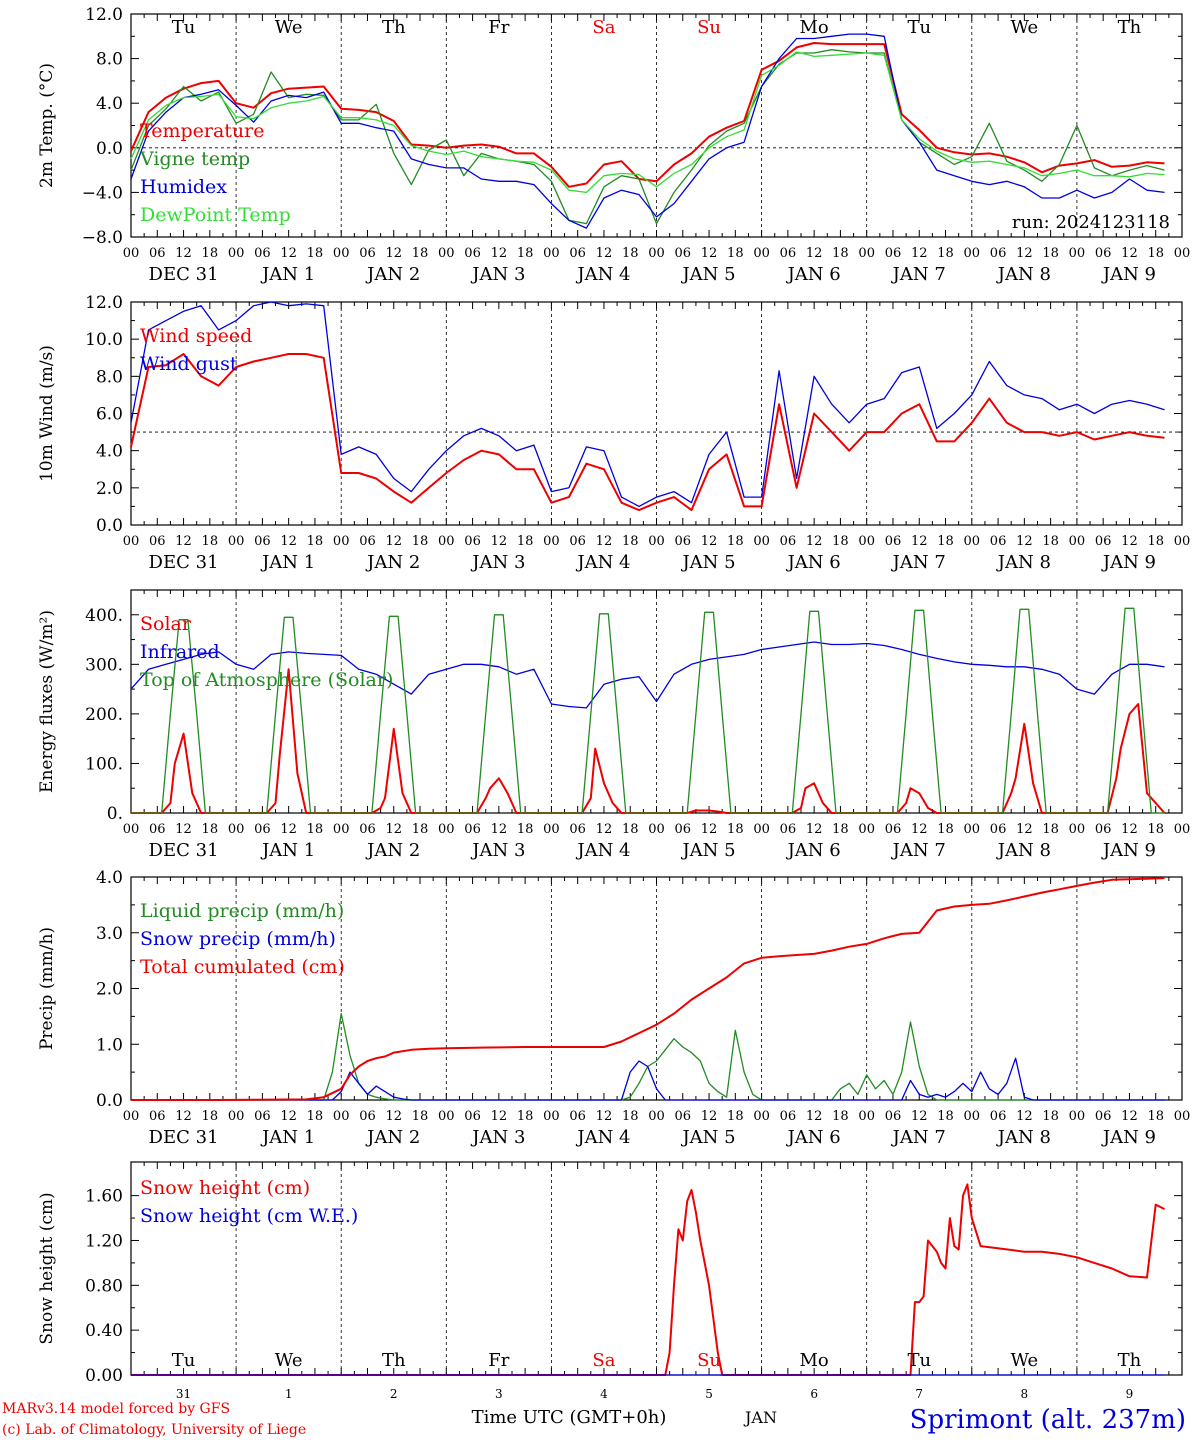 The image size is (1194, 1440). I want to click on legend-entry: Snow height (cm W.E.), so click(249, 1216).